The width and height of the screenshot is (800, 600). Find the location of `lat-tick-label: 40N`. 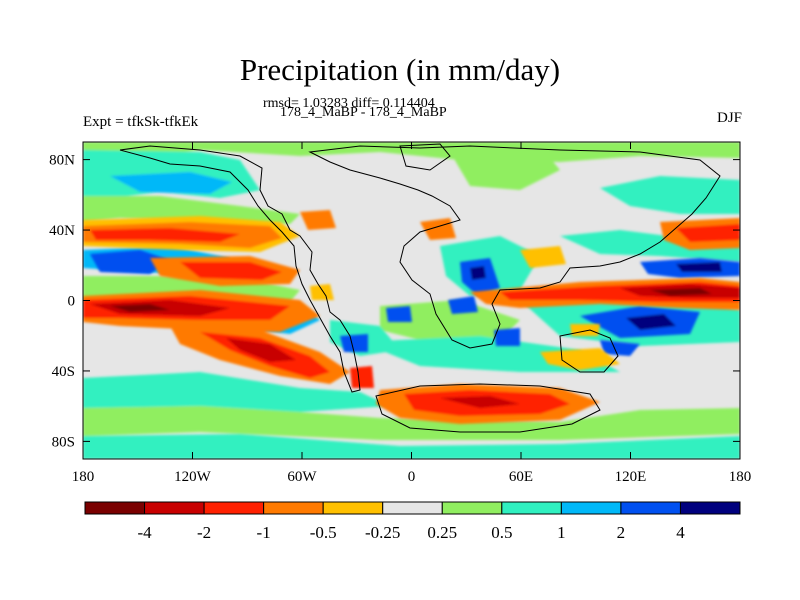

lat-tick-label: 40N is located at coordinates (62, 231).